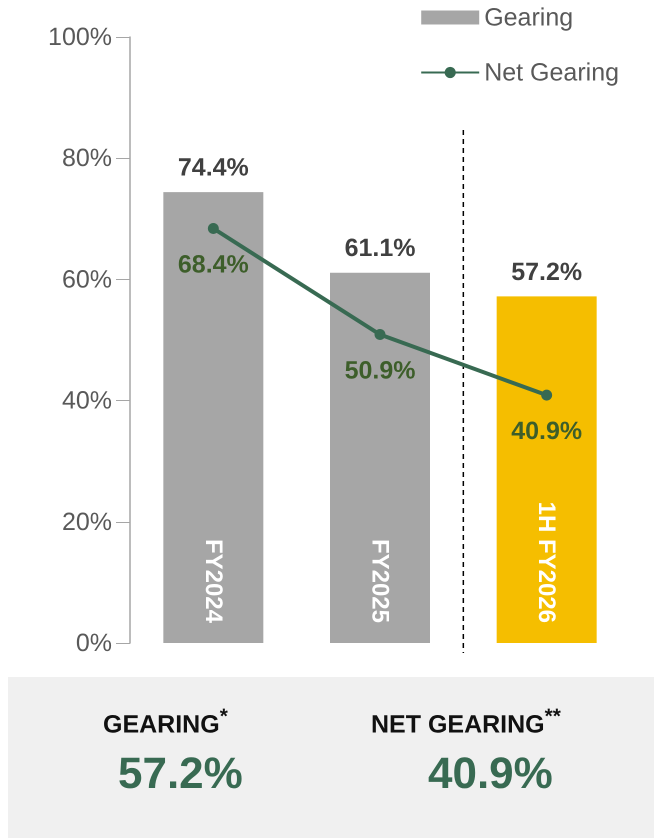 The height and width of the screenshot is (838, 654). Describe the element at coordinates (213, 581) in the screenshot. I see `x-tick-label: FY2024` at that location.